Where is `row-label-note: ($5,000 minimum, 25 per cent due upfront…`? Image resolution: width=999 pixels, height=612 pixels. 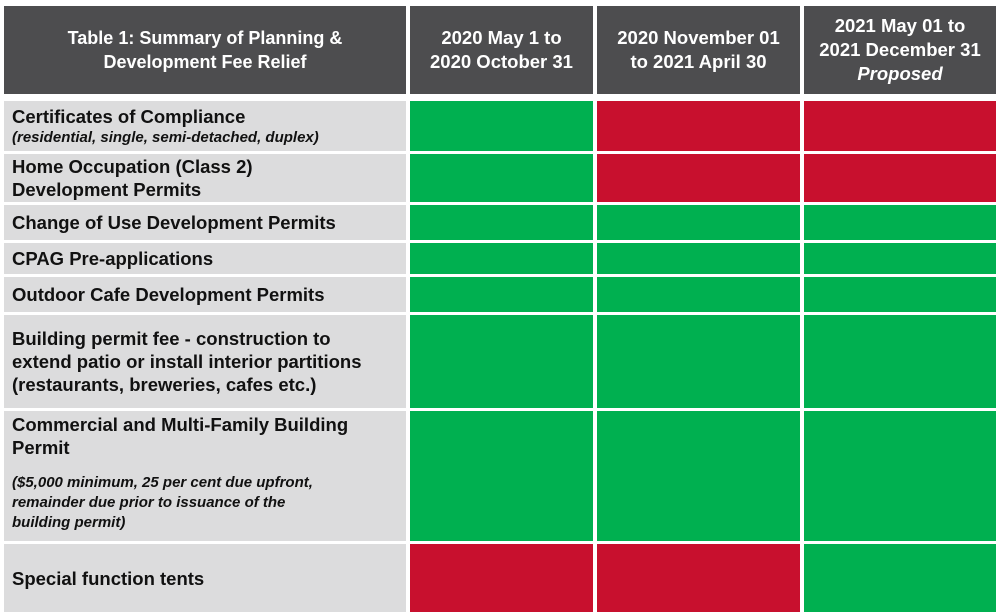
row-label-note: ($5,000 minimum, 25 per cent due upfront… is located at coordinates (162, 482).